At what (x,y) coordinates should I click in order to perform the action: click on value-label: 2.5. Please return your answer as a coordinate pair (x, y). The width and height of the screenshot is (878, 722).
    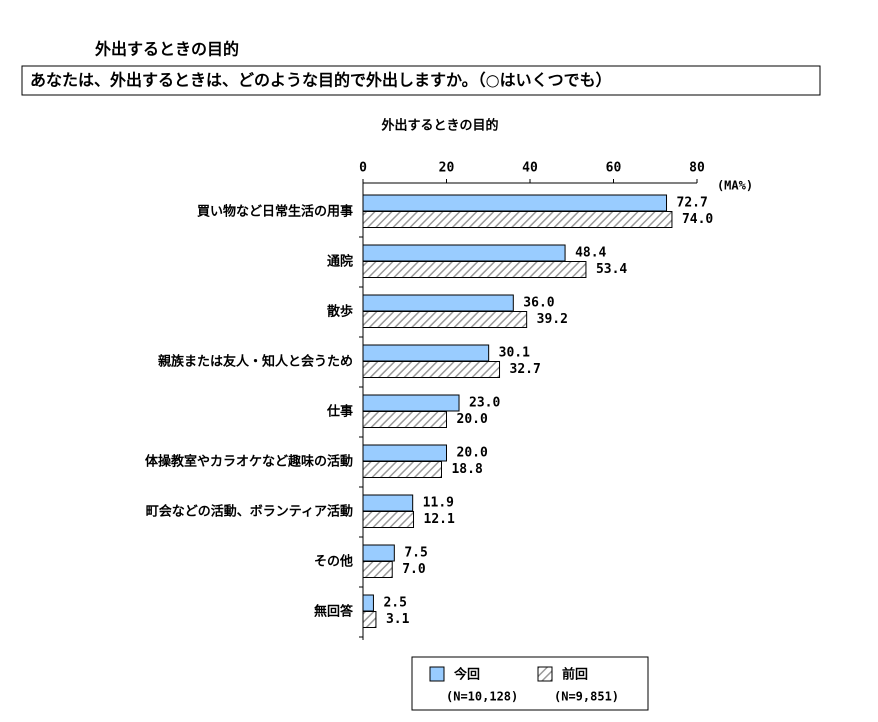
    Looking at the image, I should click on (394, 603).